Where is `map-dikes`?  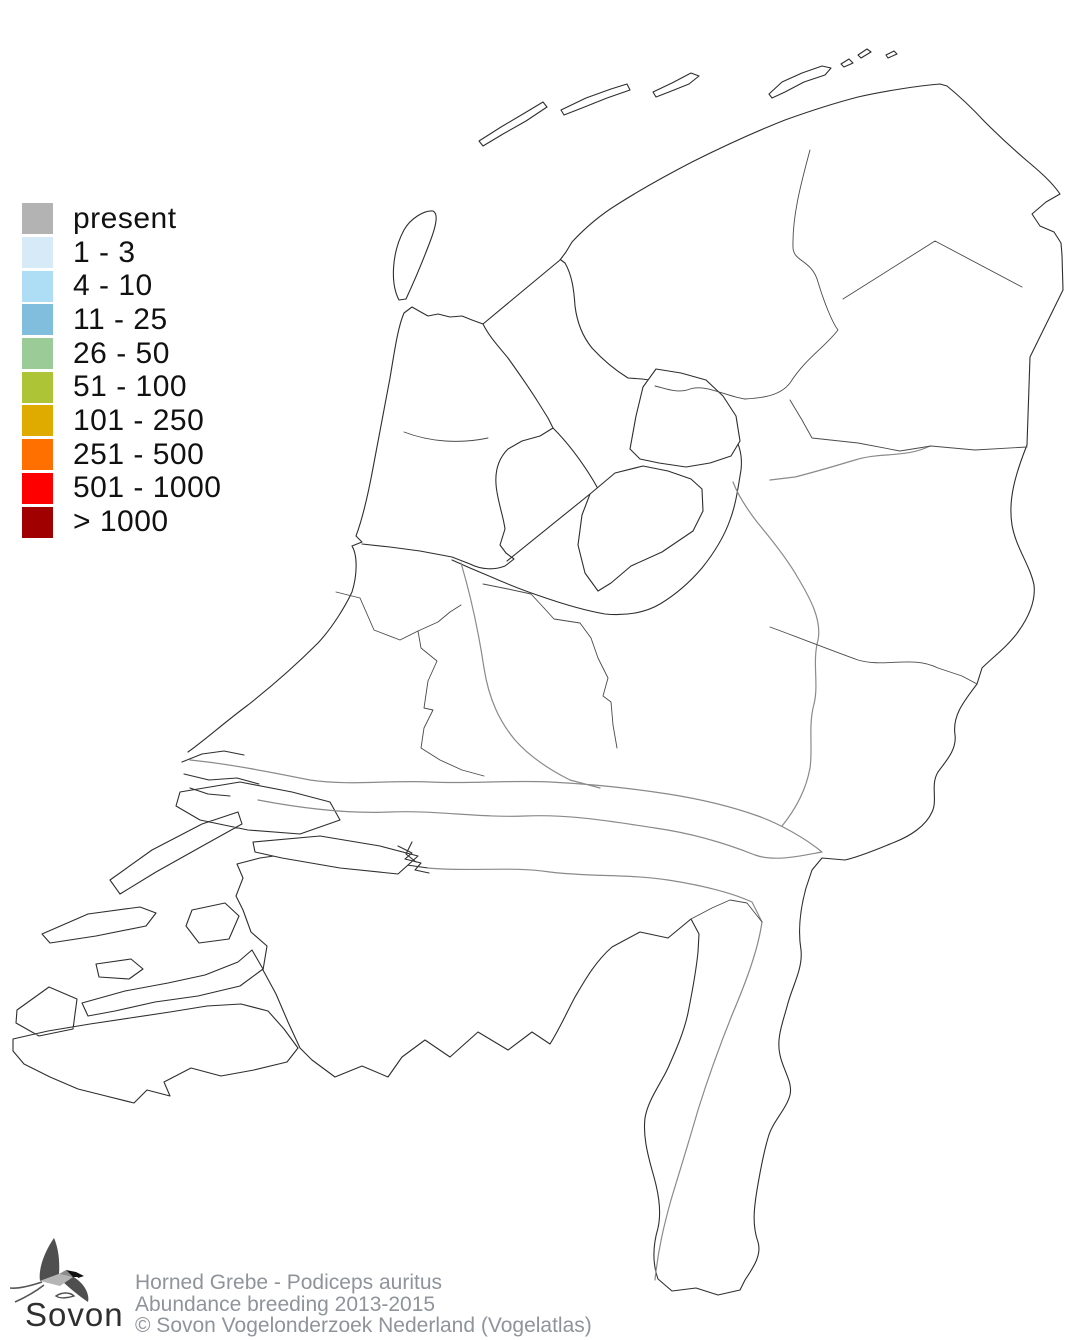
map-dikes is located at coordinates (552, 494).